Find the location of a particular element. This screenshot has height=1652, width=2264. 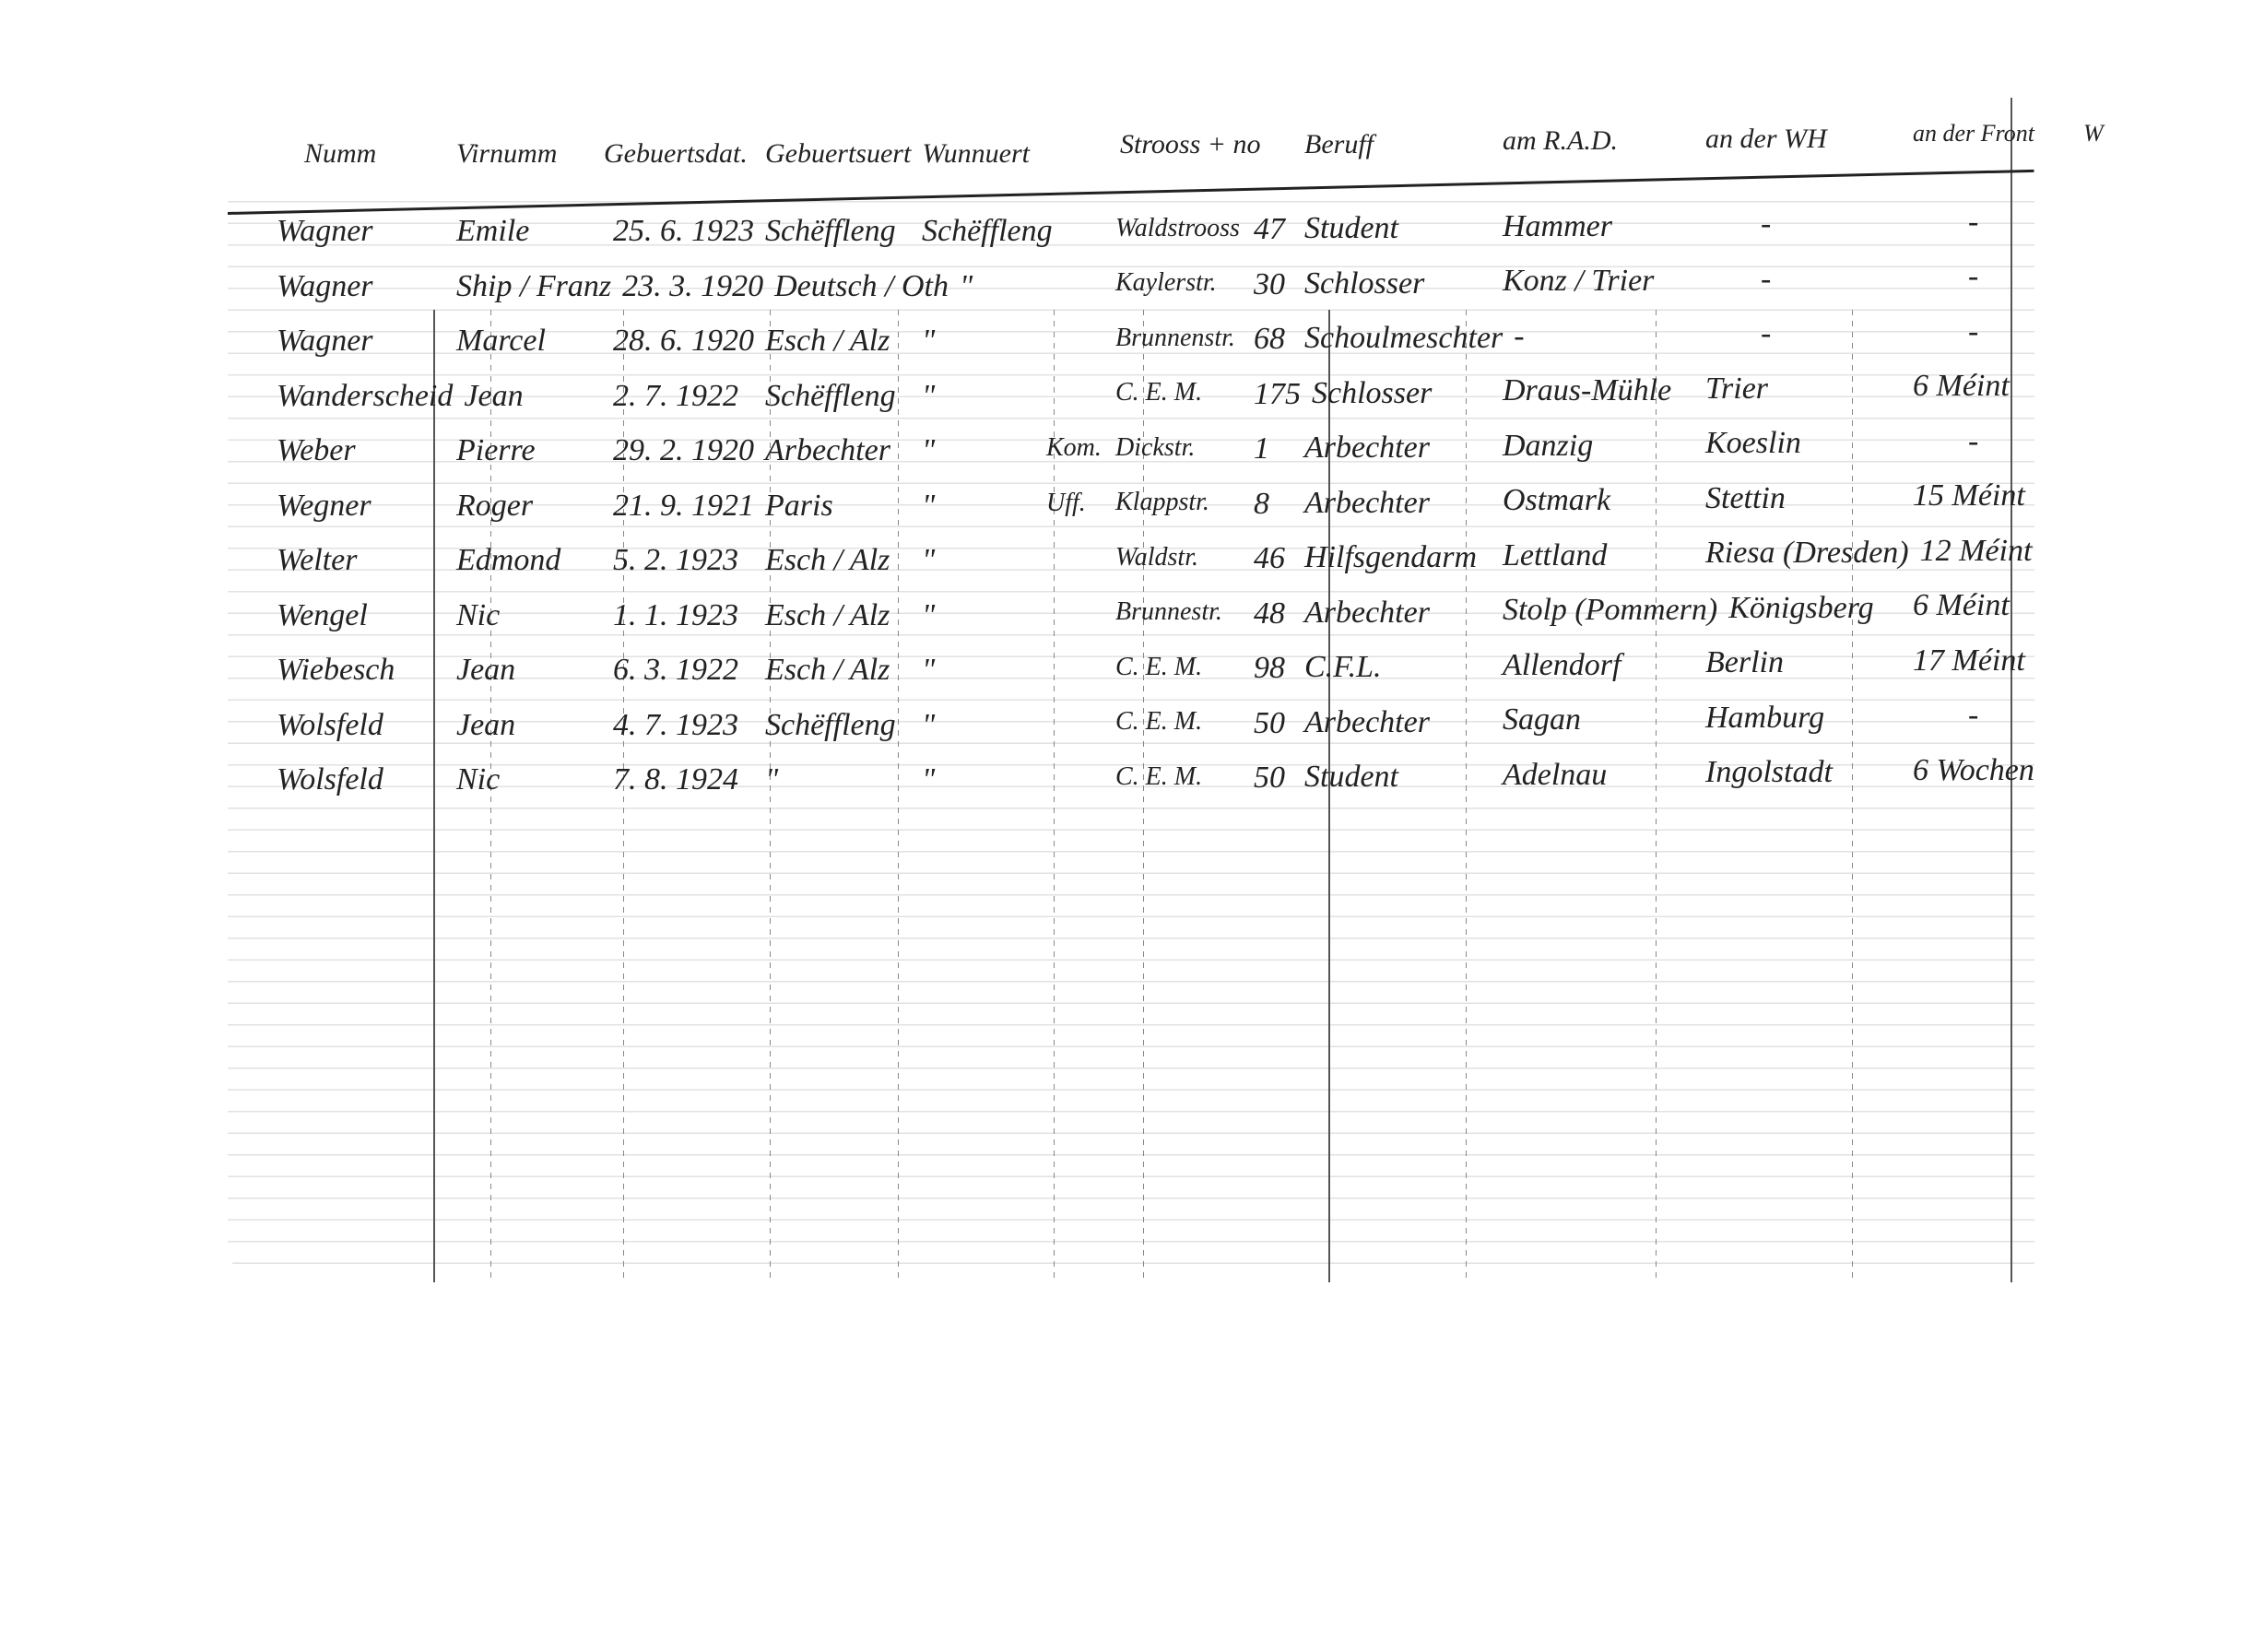

header-birth-date: Gebuertsdat. is located at coordinates (676, 153).